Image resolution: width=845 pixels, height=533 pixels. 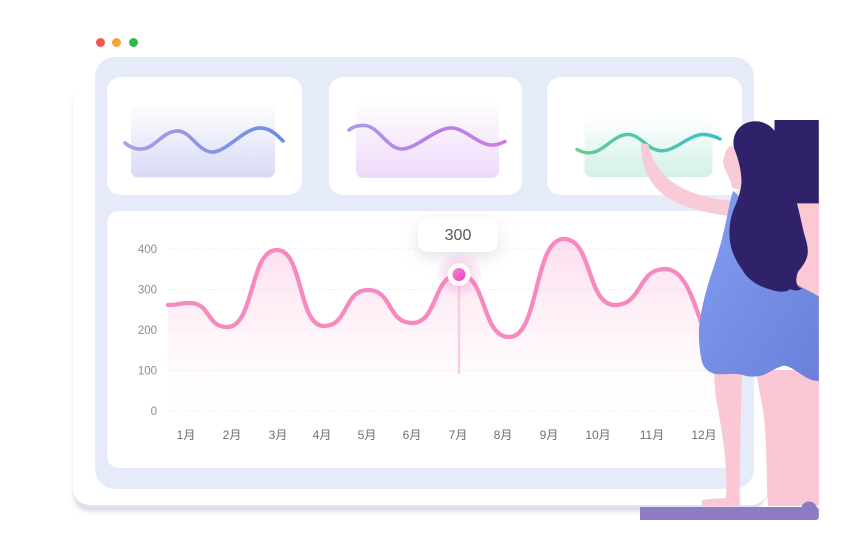 What do you see at coordinates (186, 435) in the screenshot?
I see `svg-text: 1月` at bounding box center [186, 435].